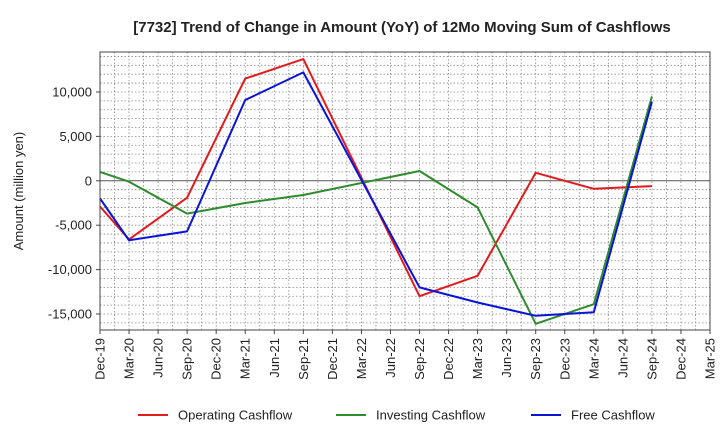  What do you see at coordinates (235, 415) in the screenshot?
I see `legend-label: Operating Cashflow` at bounding box center [235, 415].